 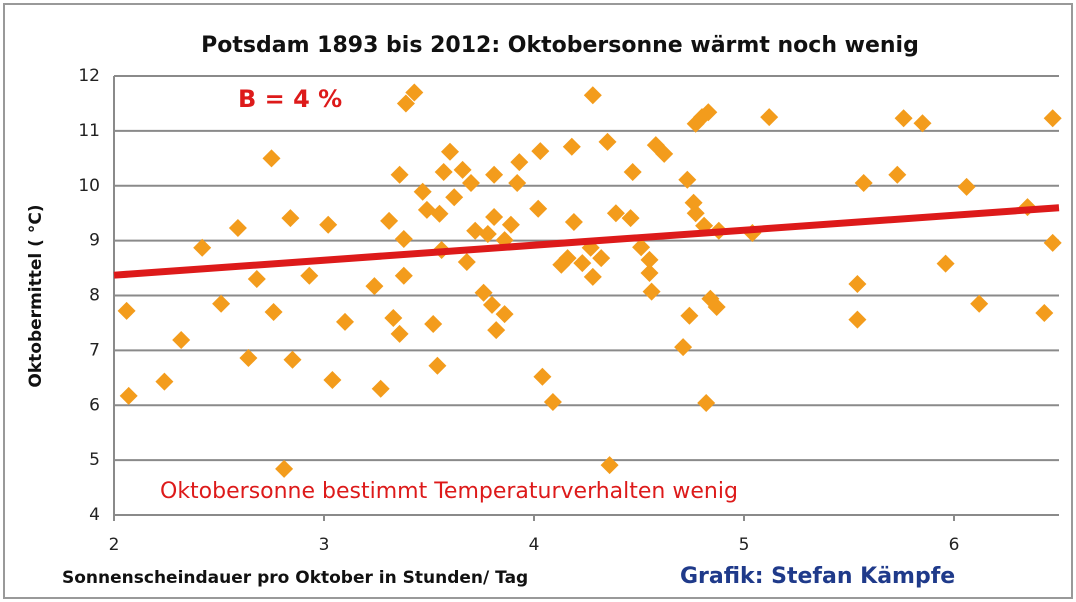 What do you see at coordinates (290, 99) in the screenshot?
I see `annotation: B = 4 %` at bounding box center [290, 99].